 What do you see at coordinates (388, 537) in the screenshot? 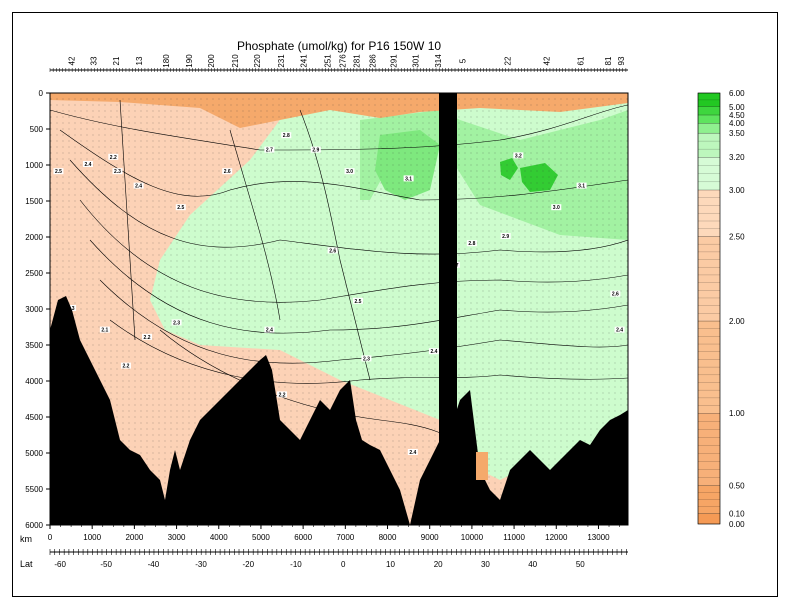
I see `km-tick-label: 8000` at bounding box center [388, 537].